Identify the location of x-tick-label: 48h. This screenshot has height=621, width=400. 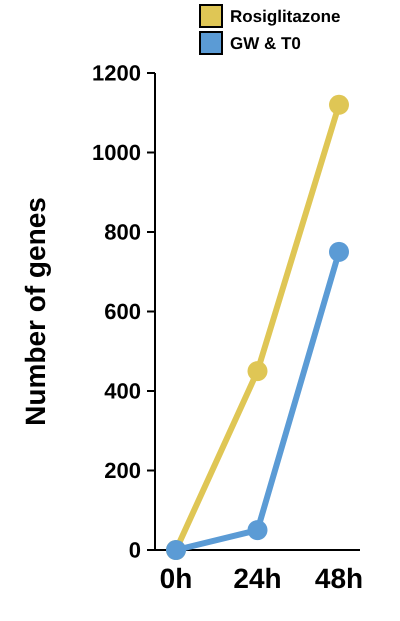
(339, 578).